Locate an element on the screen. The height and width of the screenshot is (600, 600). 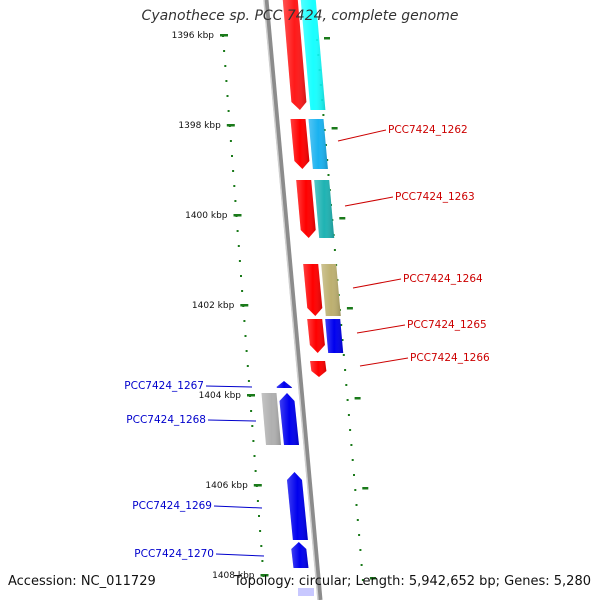
scale-tick-label: 1404 kbp is located at coordinates (220, 396).